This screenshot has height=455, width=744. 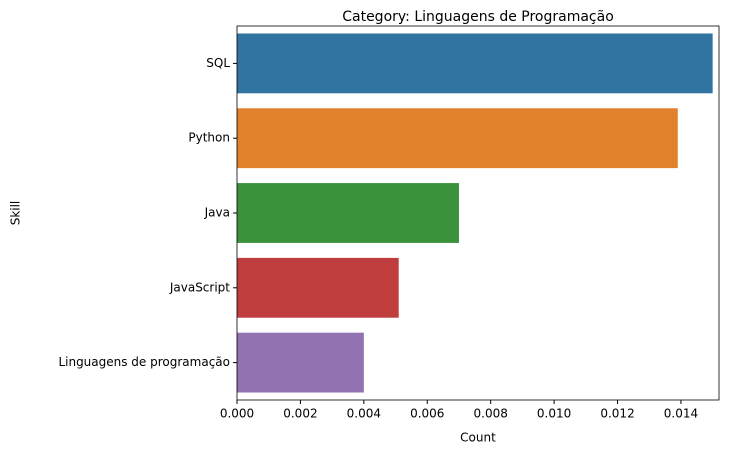 What do you see at coordinates (427, 414) in the screenshot?
I see `x-tick-label: 0.006` at bounding box center [427, 414].